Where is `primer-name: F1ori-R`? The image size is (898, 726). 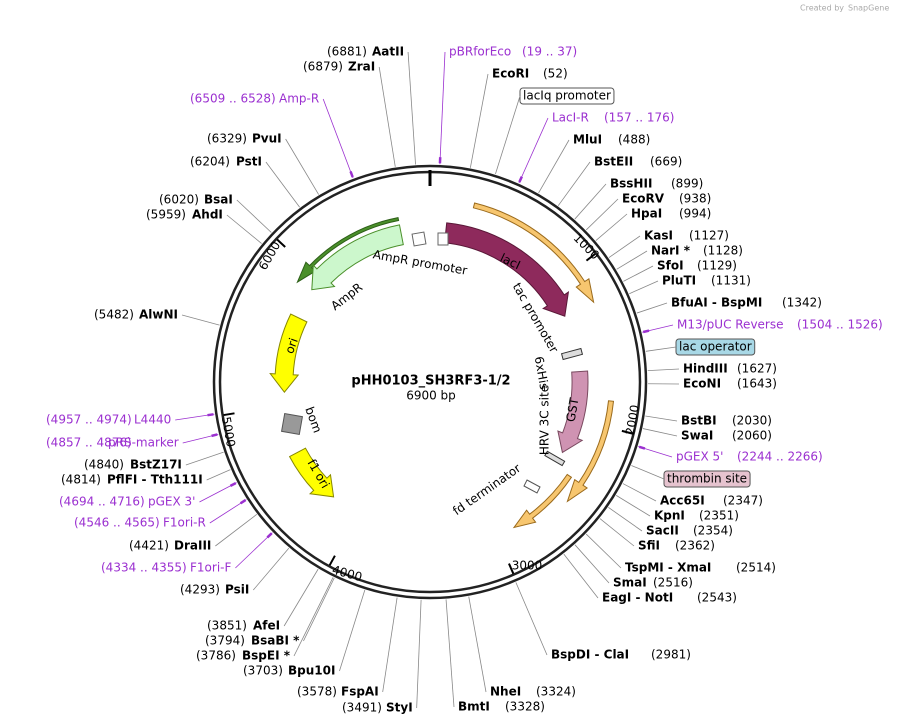 primer-name: F1ori-R is located at coordinates (184, 523).